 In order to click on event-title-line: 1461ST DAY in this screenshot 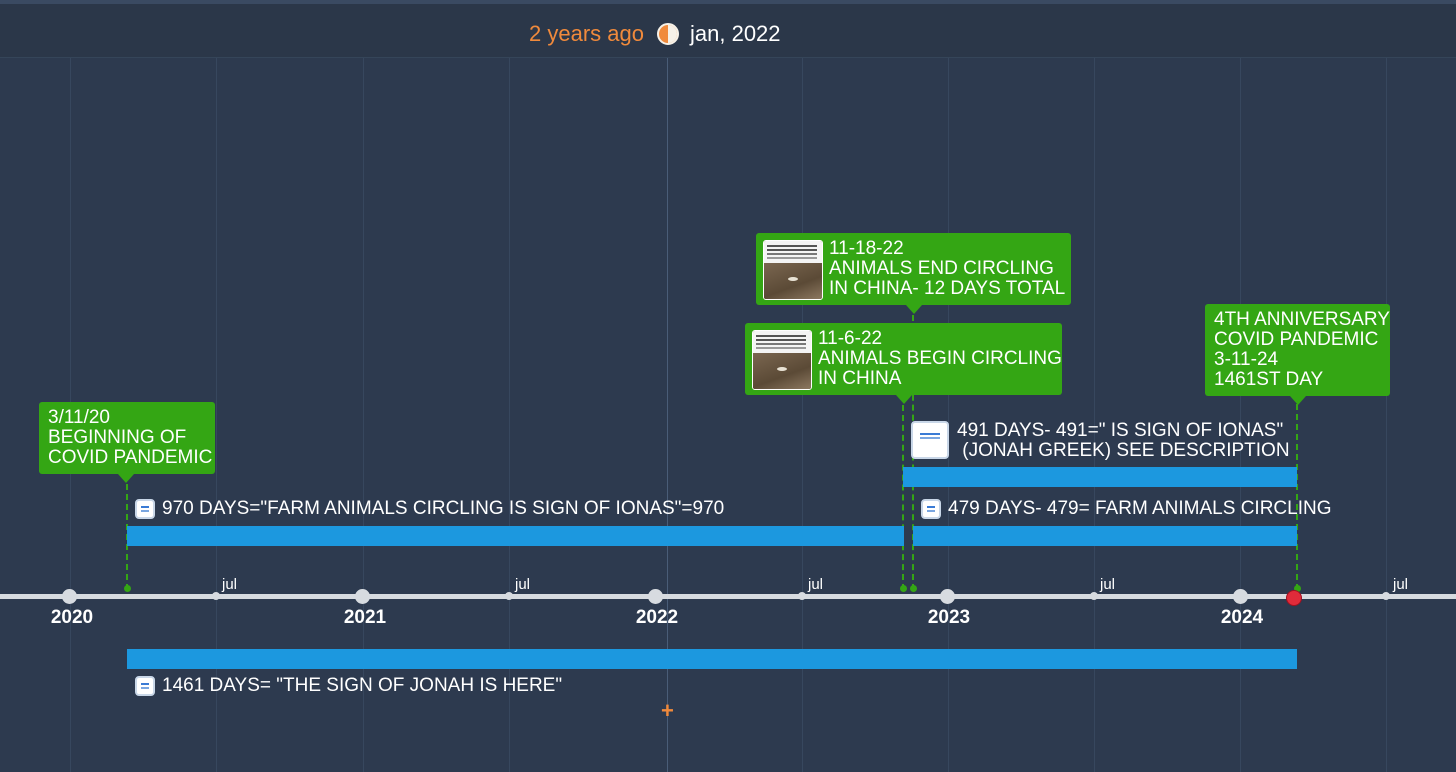, I will do `click(1269, 379)`.